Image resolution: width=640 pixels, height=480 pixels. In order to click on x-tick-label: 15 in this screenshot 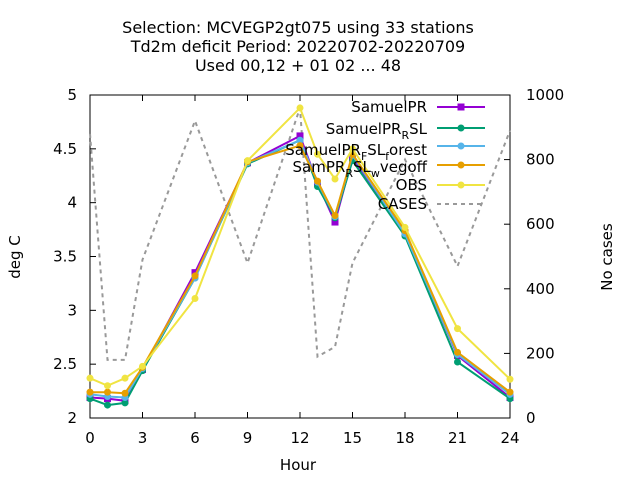, I will do `click(352, 438)`.